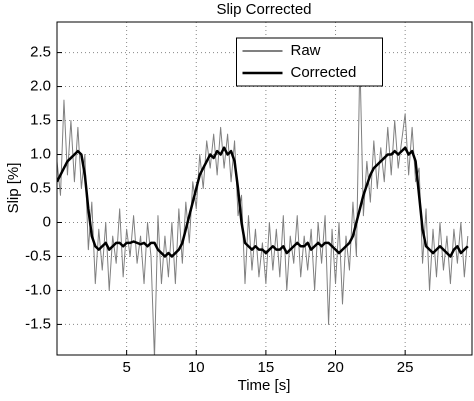 The height and width of the screenshot is (401, 474). What do you see at coordinates (405, 367) in the screenshot?
I see `x-tick-label: 25` at bounding box center [405, 367].